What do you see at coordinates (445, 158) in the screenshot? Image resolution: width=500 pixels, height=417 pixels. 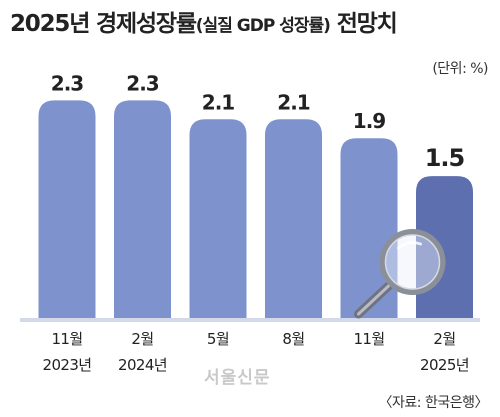 I see `bar-value-label-5: 1.5` at bounding box center [445, 158].